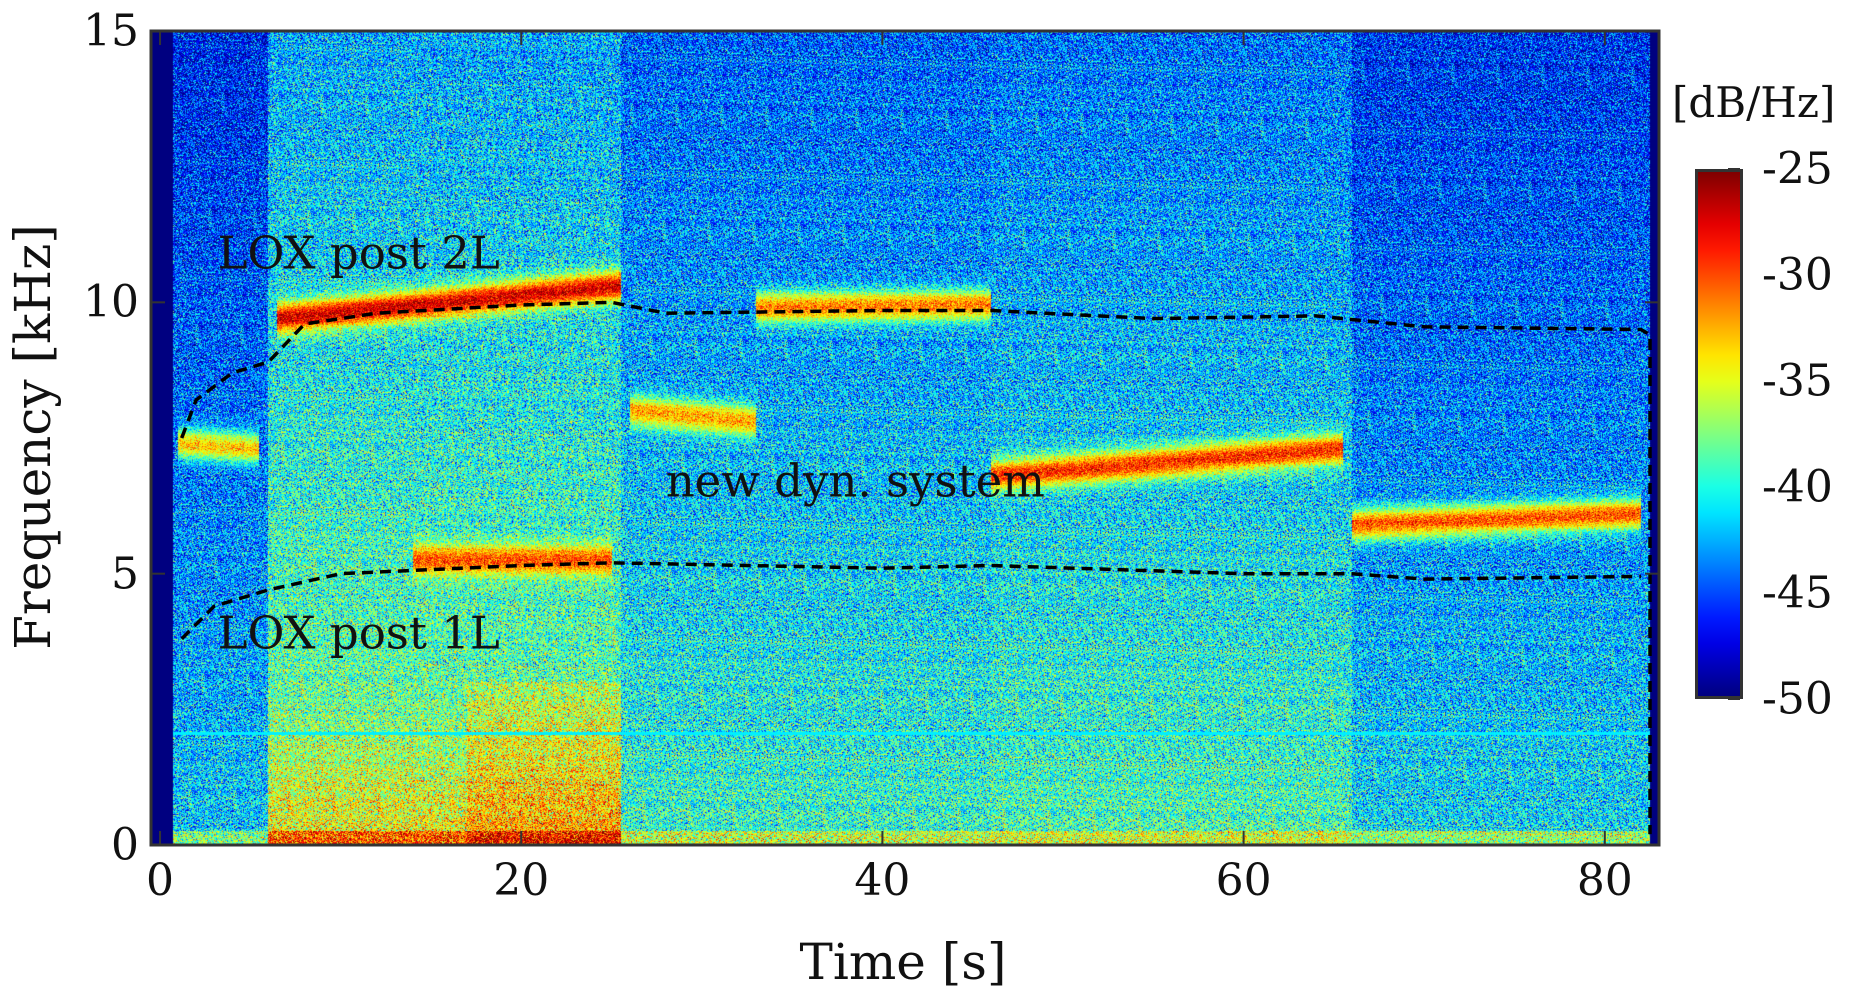 Image resolution: width=1850 pixels, height=1002 pixels. Describe the element at coordinates (1243, 880) in the screenshot. I see `x-tick-label: 60` at that location.